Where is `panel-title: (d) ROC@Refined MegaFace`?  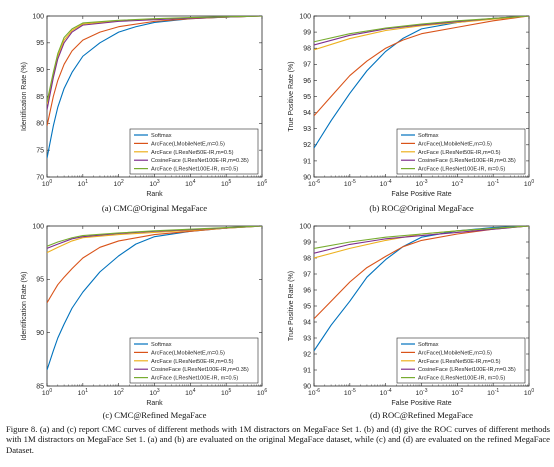
panel-title: (d) ROC@Refined MegaFace is located at coordinates (421, 415).